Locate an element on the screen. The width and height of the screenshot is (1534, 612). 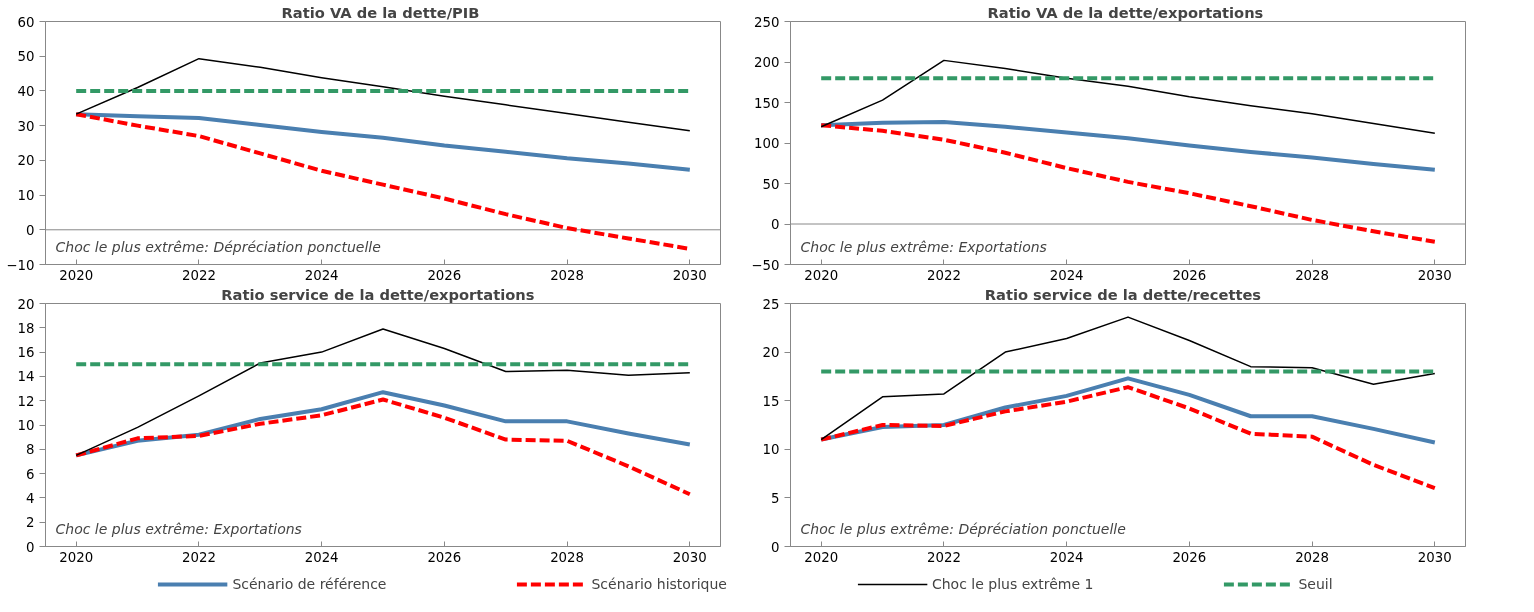
chart-title: Ratio service de la dette/exportations is located at coordinates (378, 294).